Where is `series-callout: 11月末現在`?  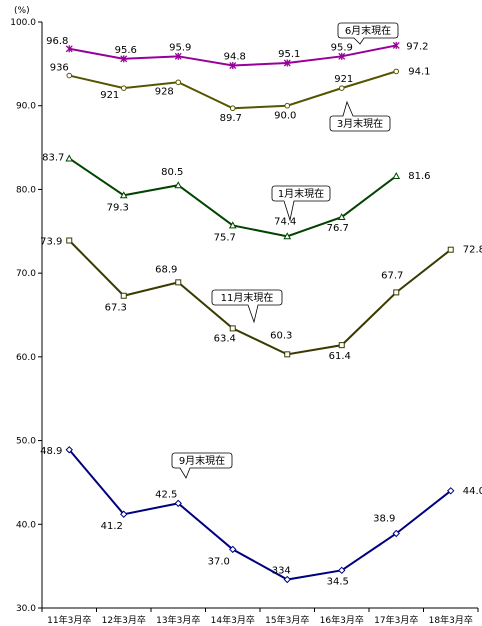 series-callout: 11月末現在 is located at coordinates (247, 306).